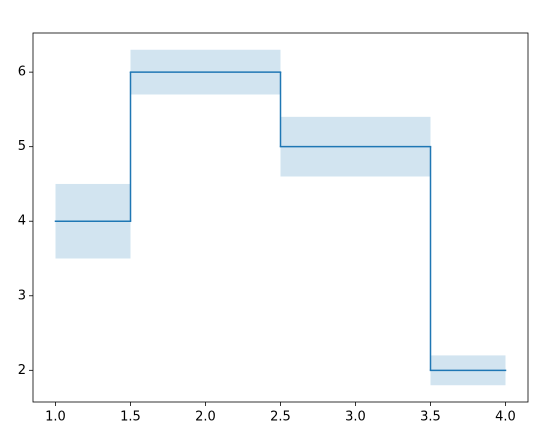 The height and width of the screenshot is (441, 544). Describe the element at coordinates (280, 417) in the screenshot. I see `x-tick-label: 2.5` at that location.